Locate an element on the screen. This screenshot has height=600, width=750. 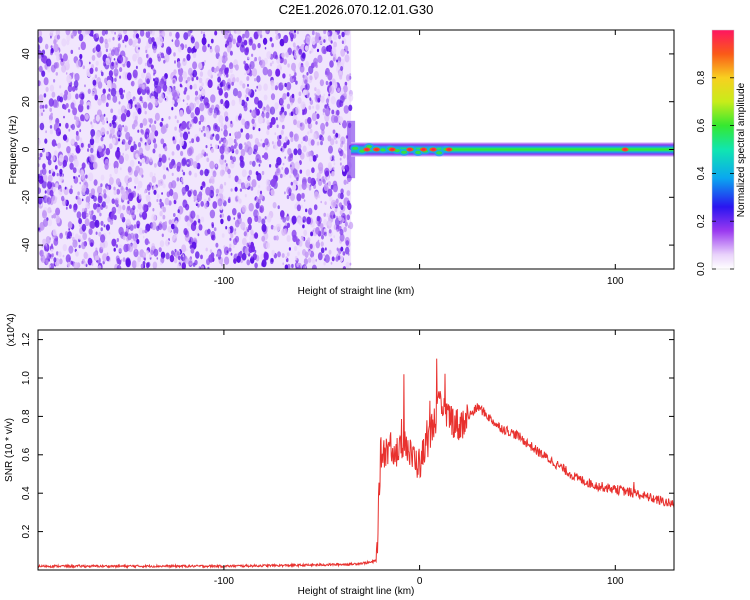
colorbar-tick-label: 0.6 is located at coordinates (701, 125).